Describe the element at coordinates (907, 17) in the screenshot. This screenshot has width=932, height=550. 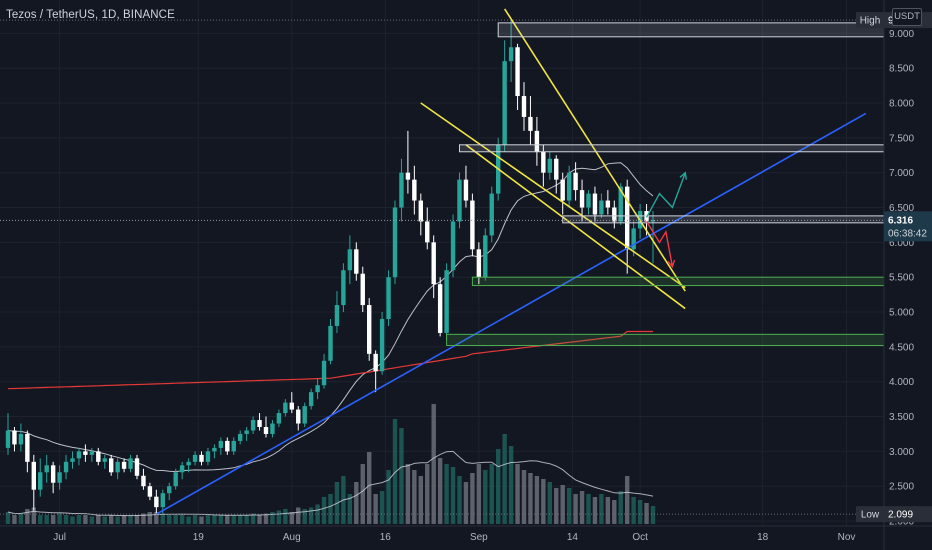
I see `currency-unit-badge: USDT` at that location.